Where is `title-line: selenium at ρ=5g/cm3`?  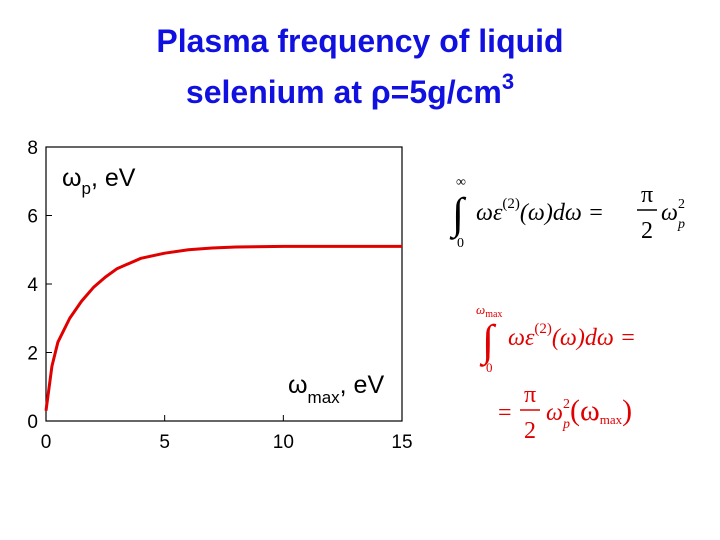
title-line: selenium at ρ=5g/cm3 is located at coordinates (350, 89).